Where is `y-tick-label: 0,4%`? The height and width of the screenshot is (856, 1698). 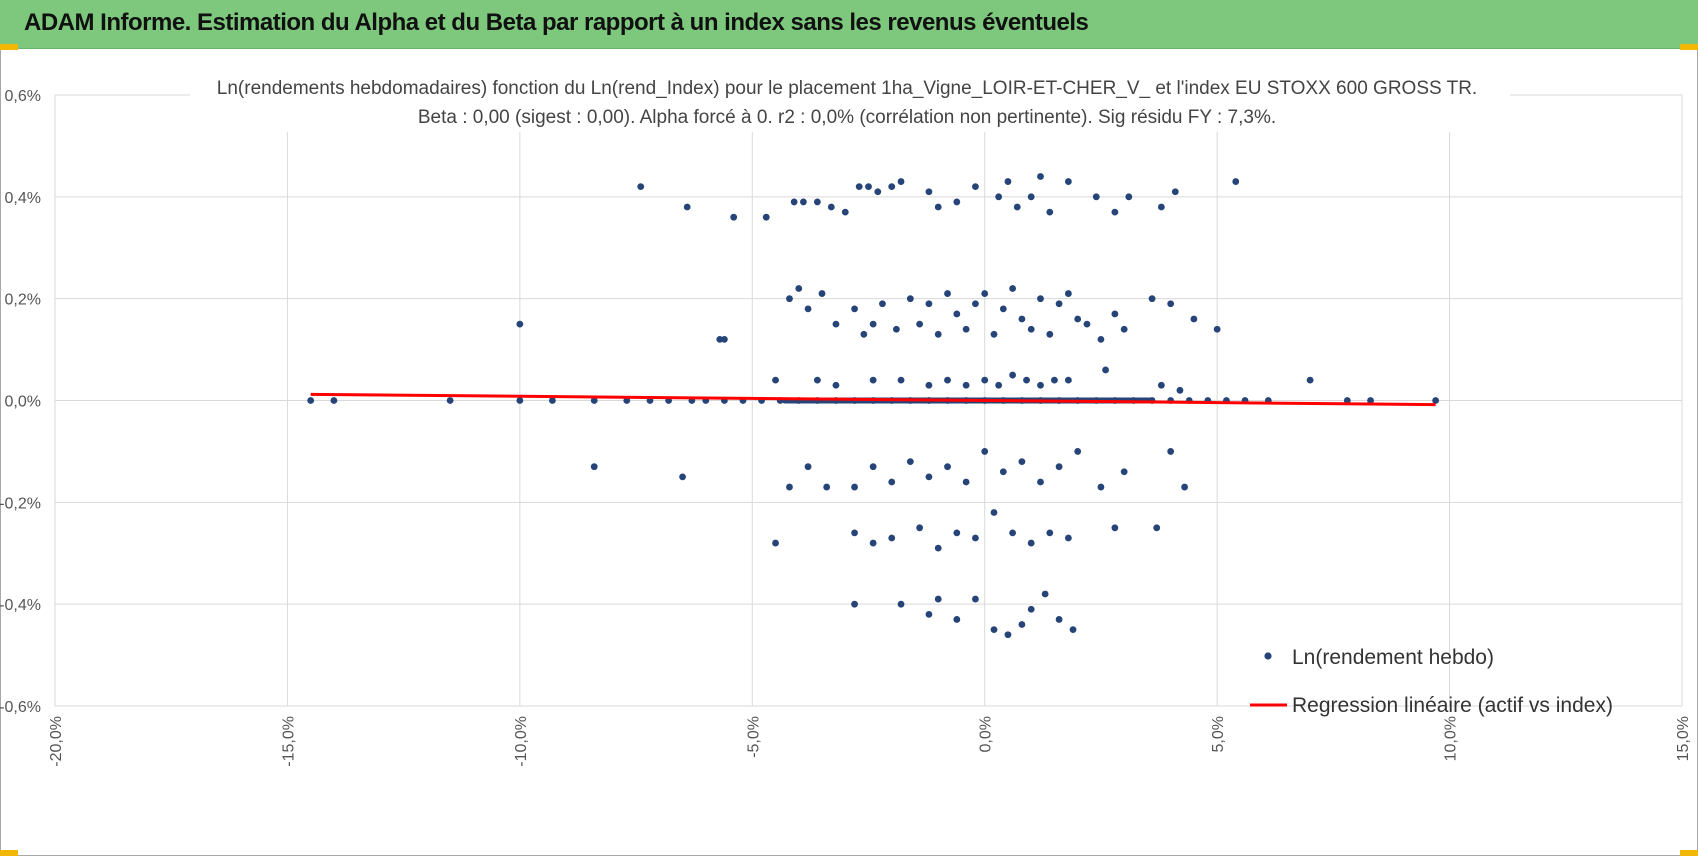 y-tick-label: 0,4% is located at coordinates (23, 198).